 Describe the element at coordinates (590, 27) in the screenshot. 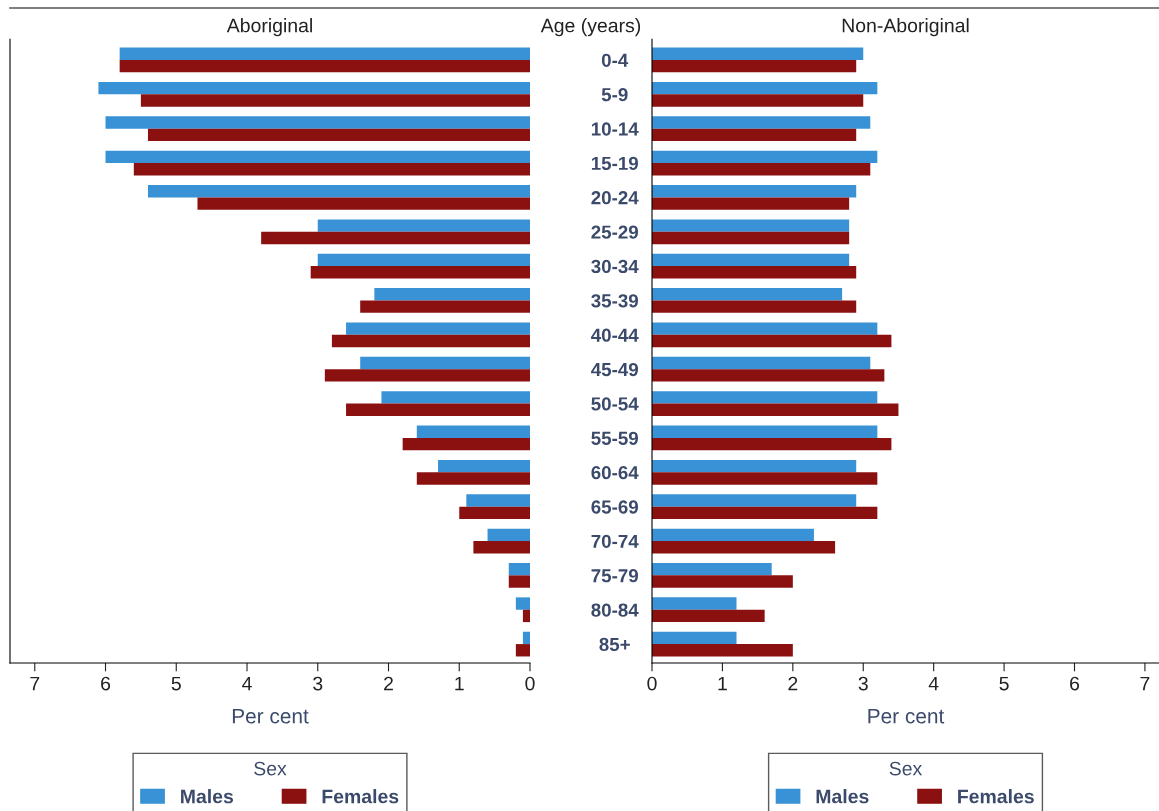

I see `y-axis-title: Age (years)` at that location.